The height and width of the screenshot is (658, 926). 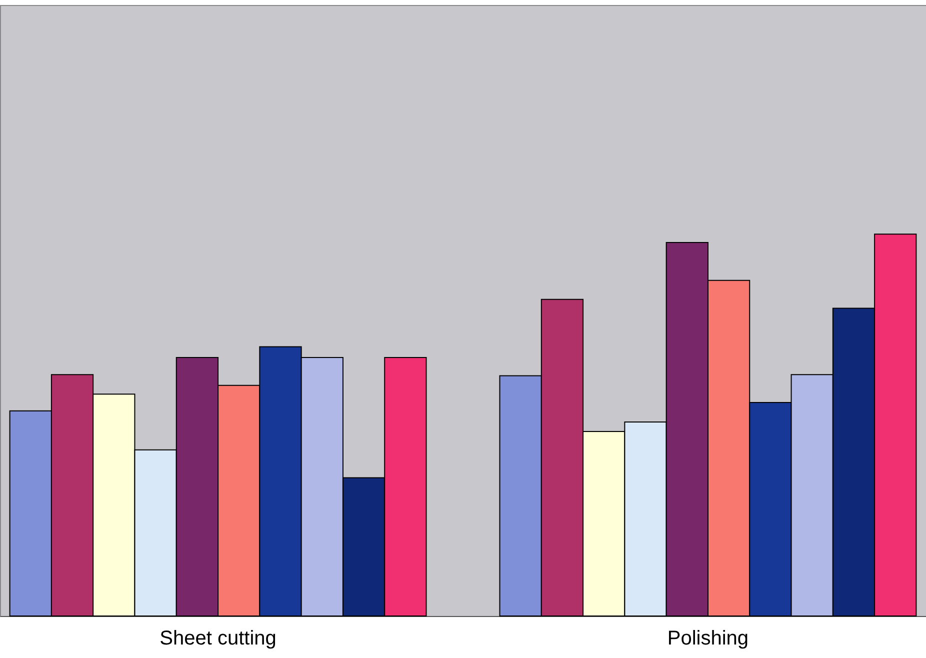 I want to click on x-tick-label: Polishing, so click(x=708, y=639).